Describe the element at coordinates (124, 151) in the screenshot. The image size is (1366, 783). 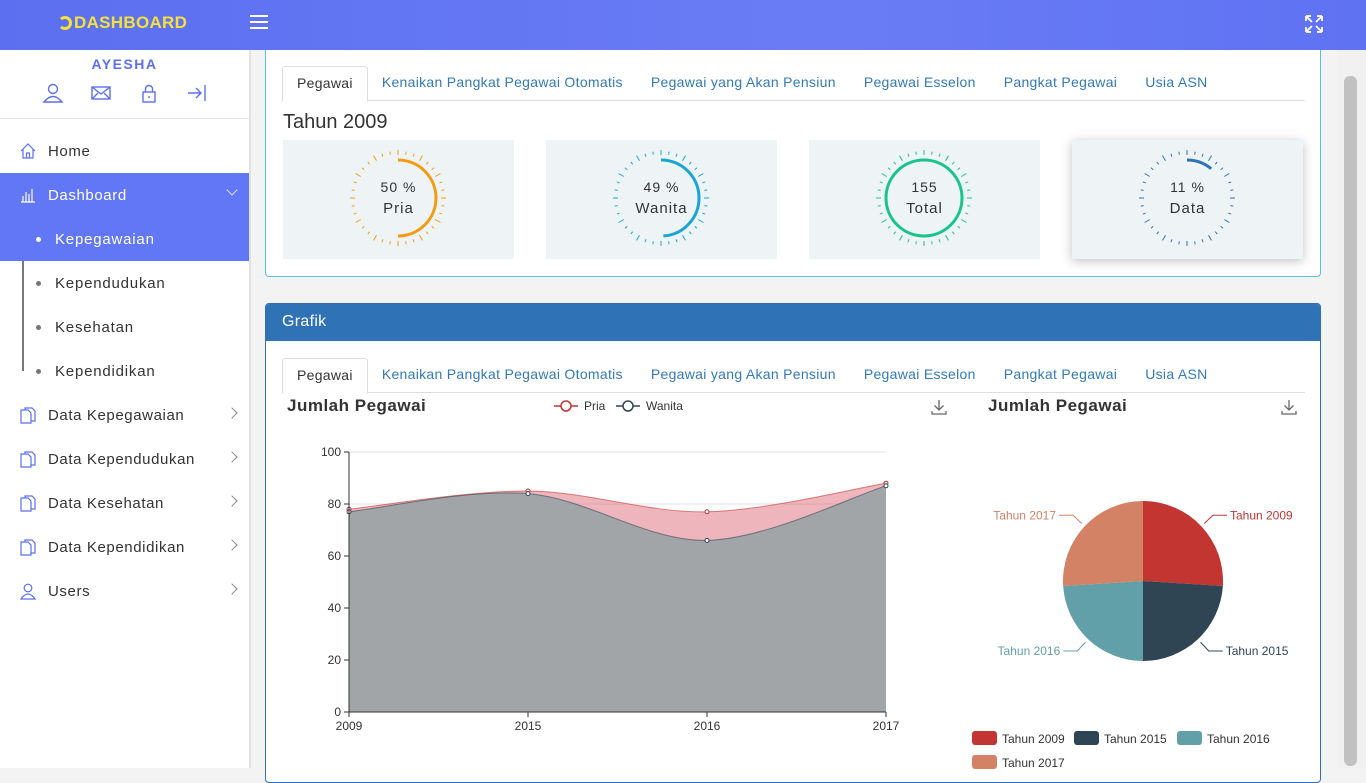
I see `sidebar-item-home: Home` at that location.